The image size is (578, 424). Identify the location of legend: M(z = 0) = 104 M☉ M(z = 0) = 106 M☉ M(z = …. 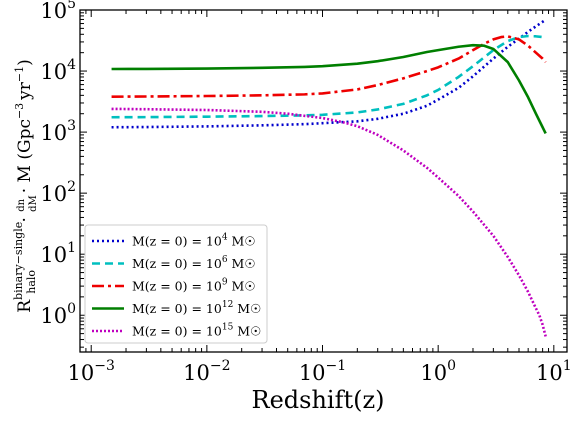
(176, 284).